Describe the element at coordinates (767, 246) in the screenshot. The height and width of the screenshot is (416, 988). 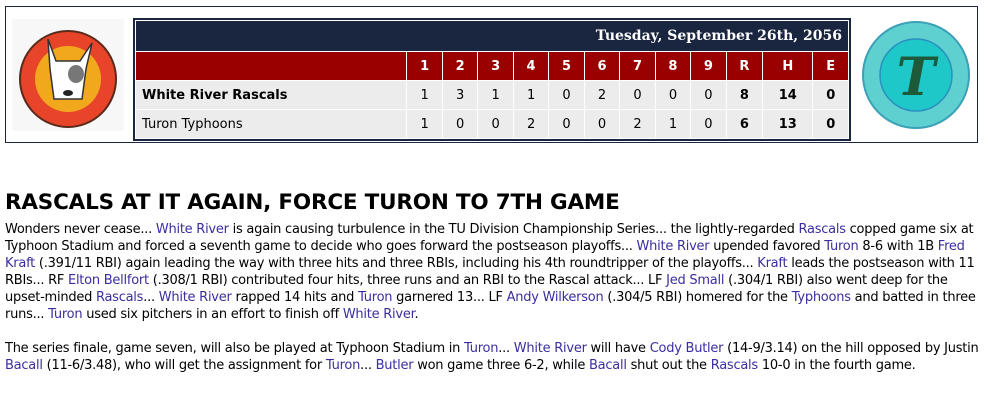
I see `article-text: upended favored` at that location.